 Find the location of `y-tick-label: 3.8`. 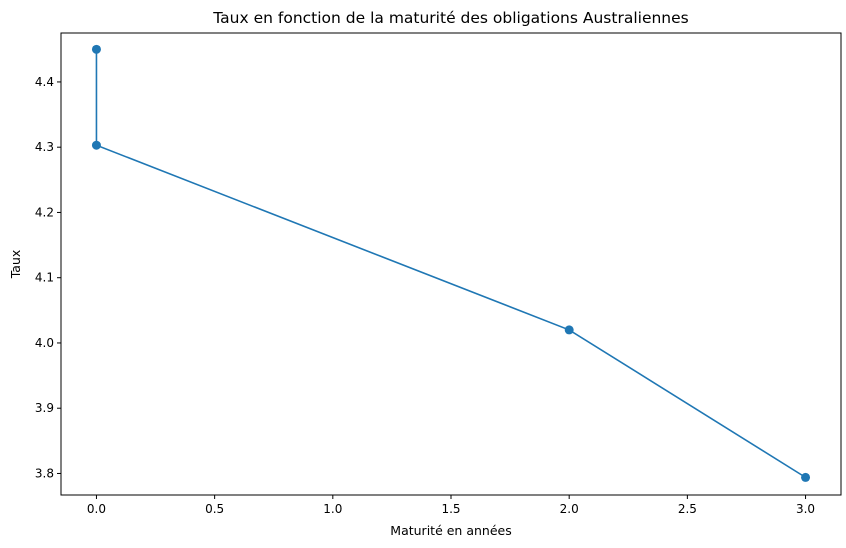

y-tick-label: 3.8 is located at coordinates (44, 473).